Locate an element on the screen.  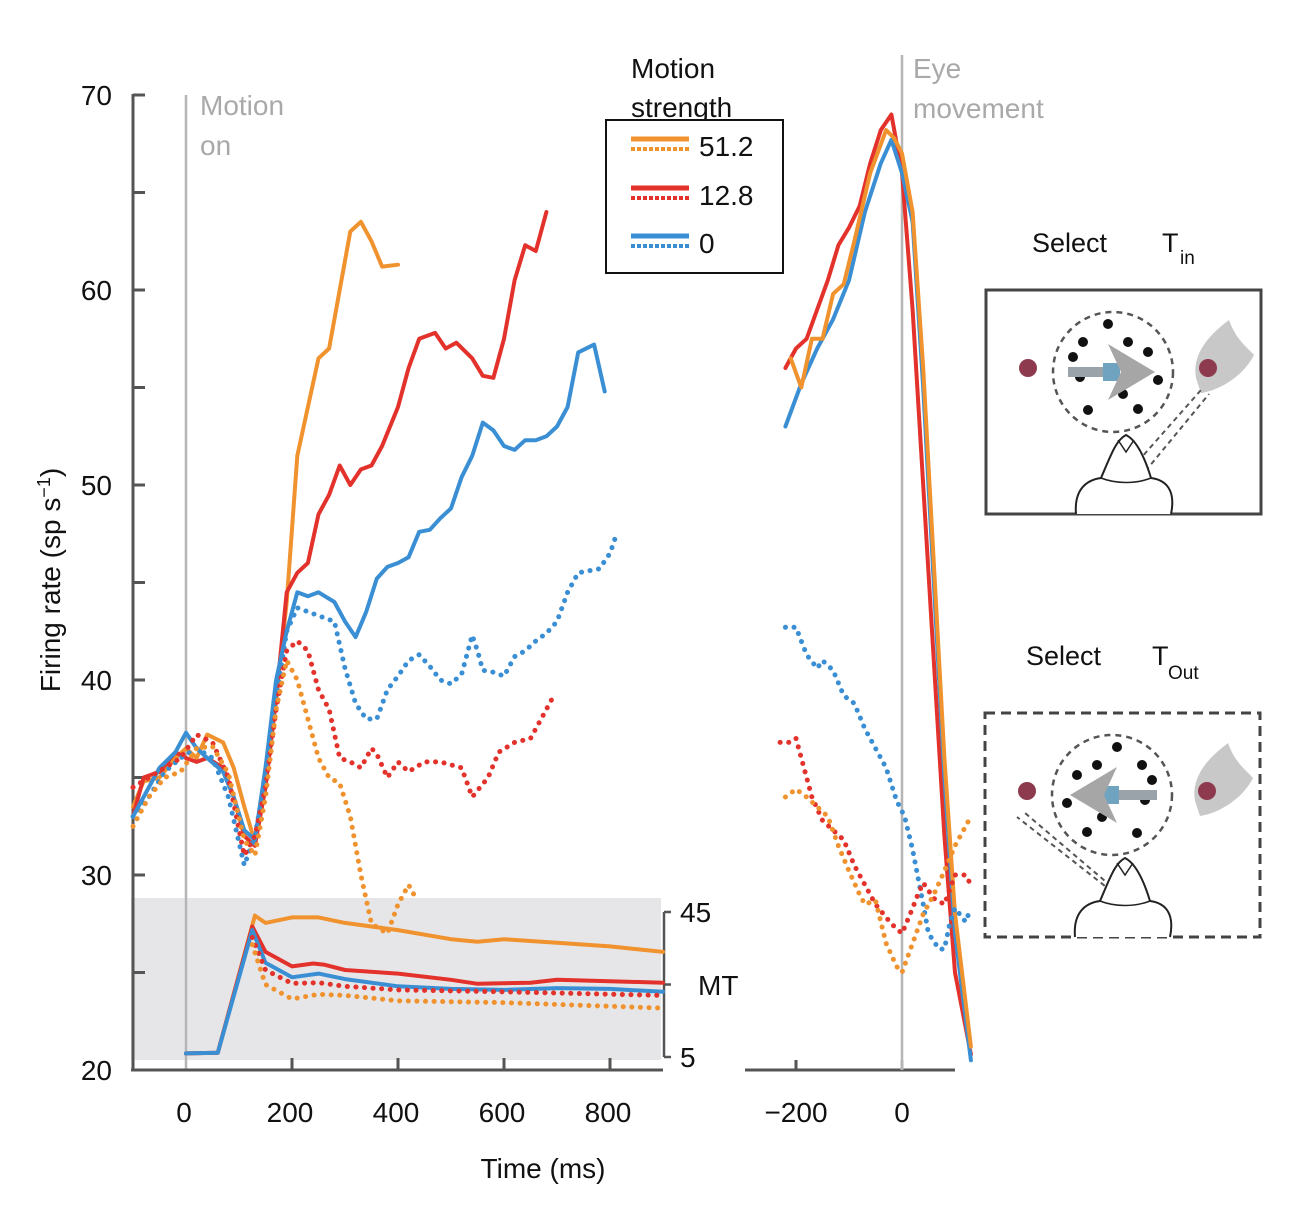
x-tick-label: 400 is located at coordinates (396, 1112).